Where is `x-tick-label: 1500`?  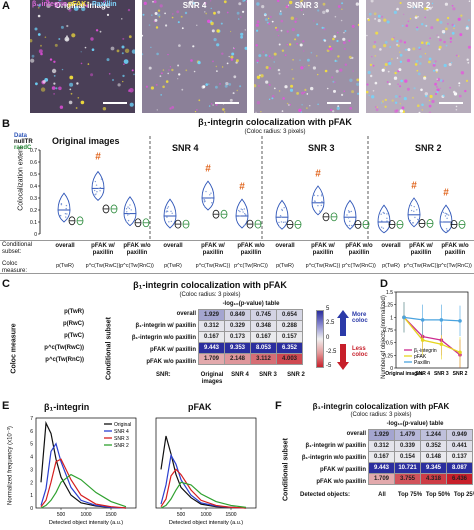 x-tick-label: 1500 is located at coordinates (110, 515).